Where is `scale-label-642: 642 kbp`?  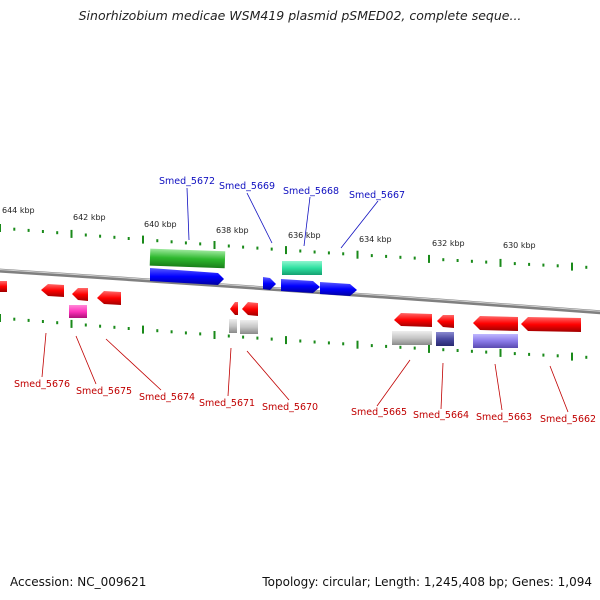
scale-label-642: 642 kbp is located at coordinates (89, 217).